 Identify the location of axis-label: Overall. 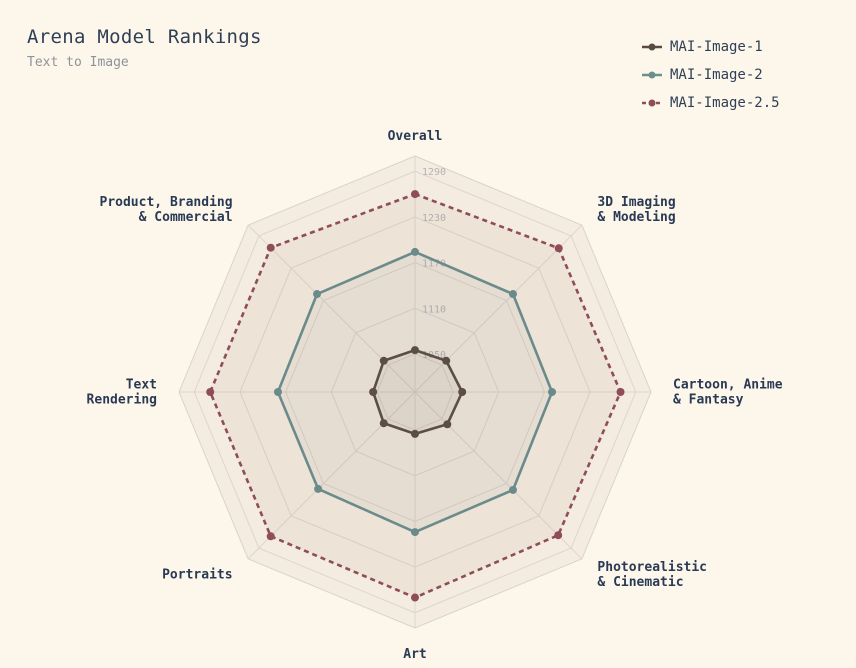
(415, 136).